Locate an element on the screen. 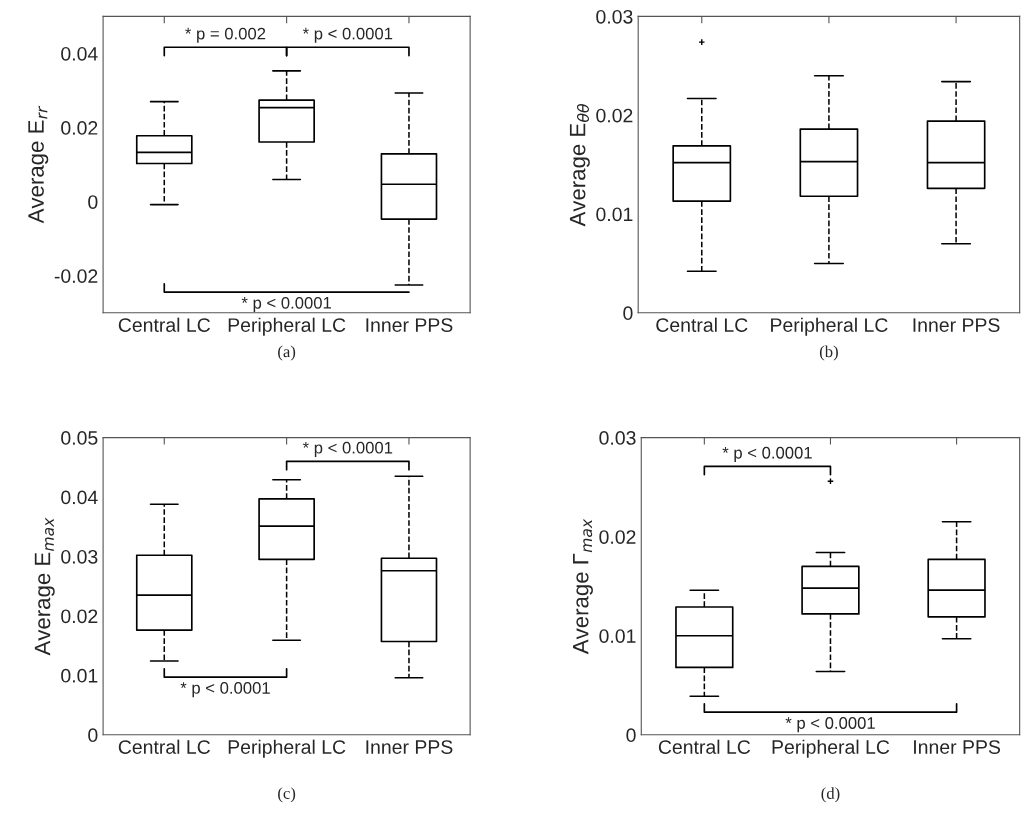 This screenshot has height=821, width=1031. text: (b) is located at coordinates (828, 353).